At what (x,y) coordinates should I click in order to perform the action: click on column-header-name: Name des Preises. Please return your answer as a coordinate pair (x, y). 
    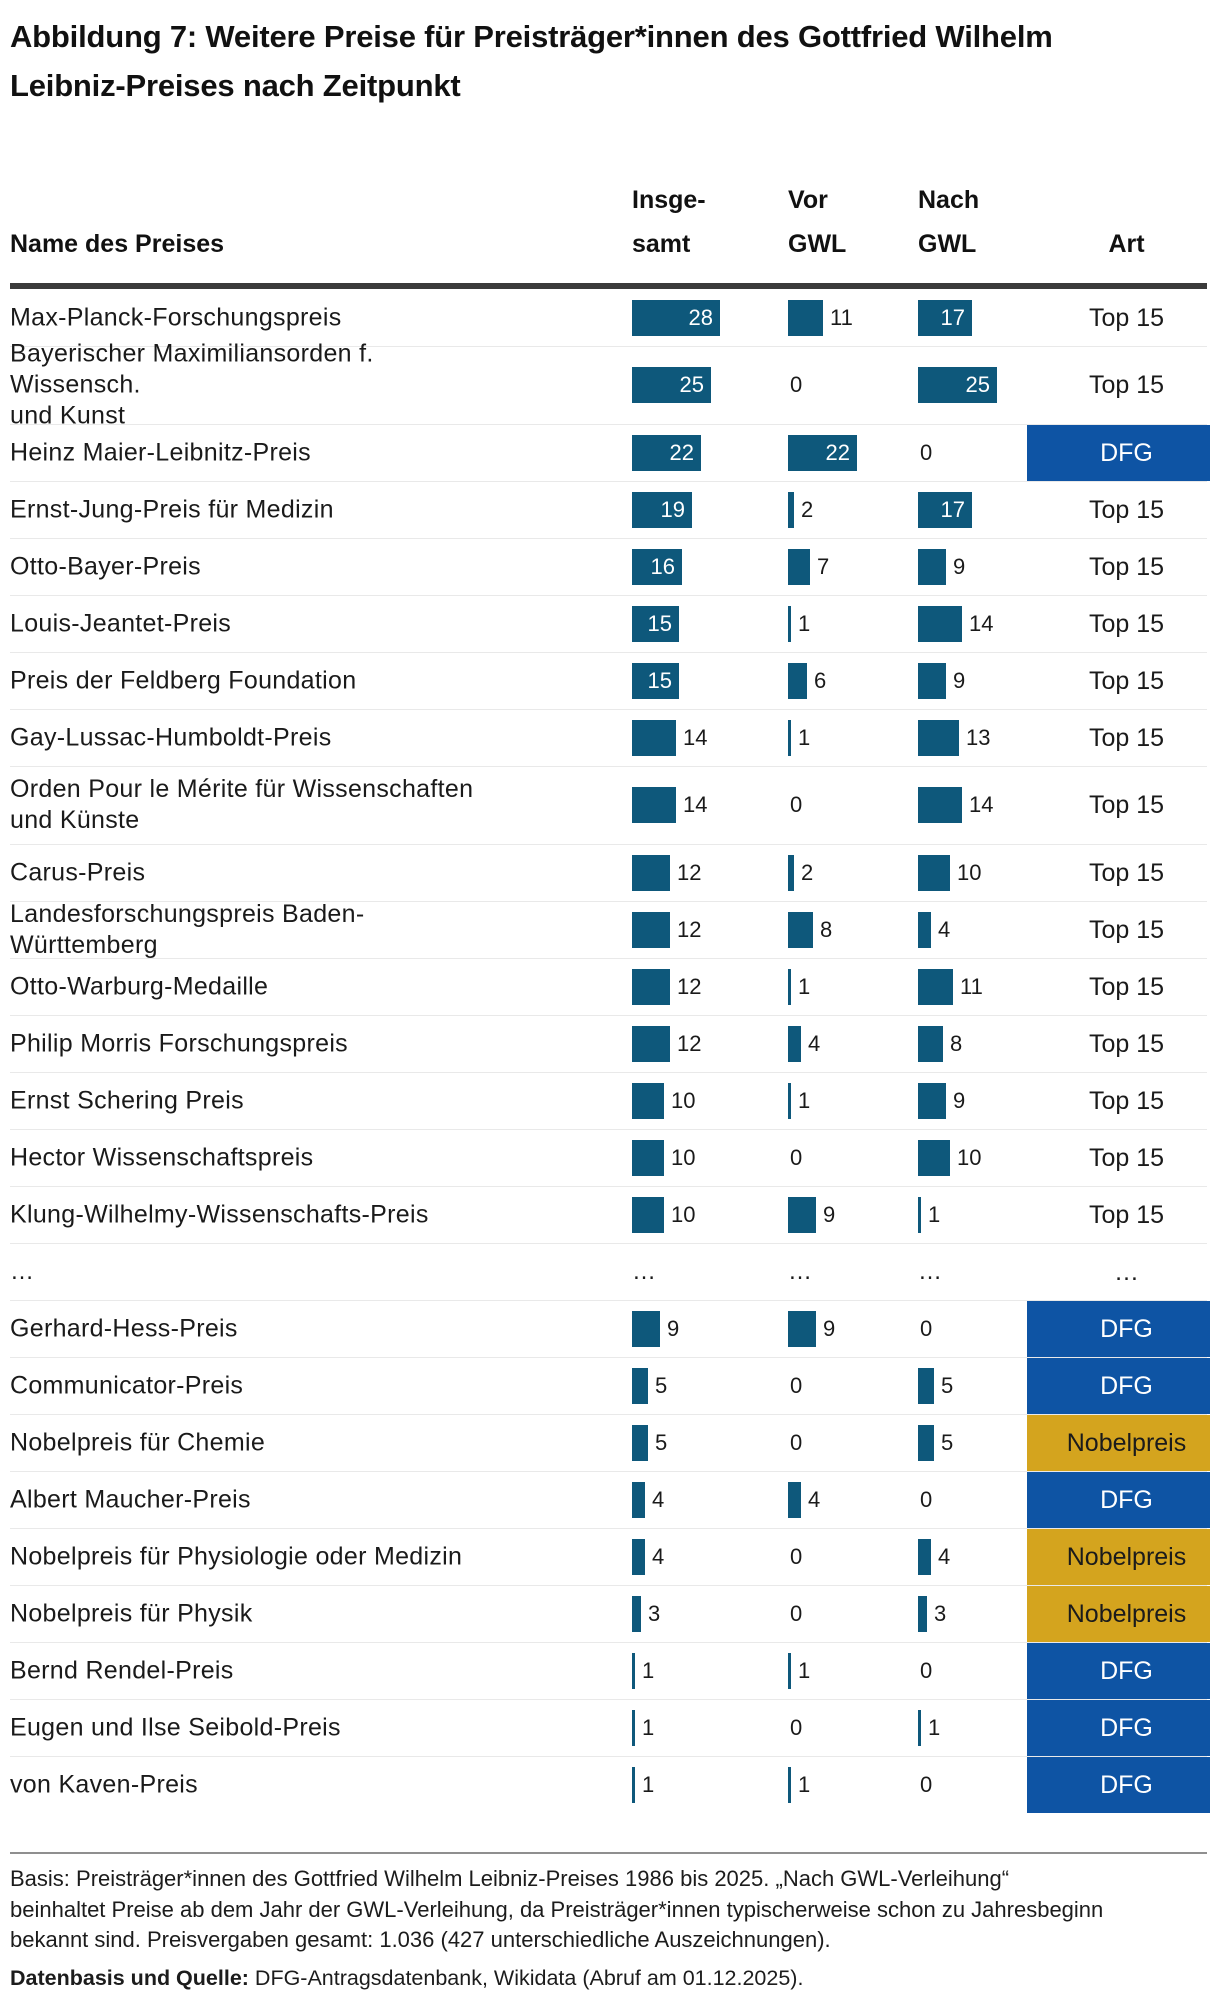
    Looking at the image, I should click on (117, 244).